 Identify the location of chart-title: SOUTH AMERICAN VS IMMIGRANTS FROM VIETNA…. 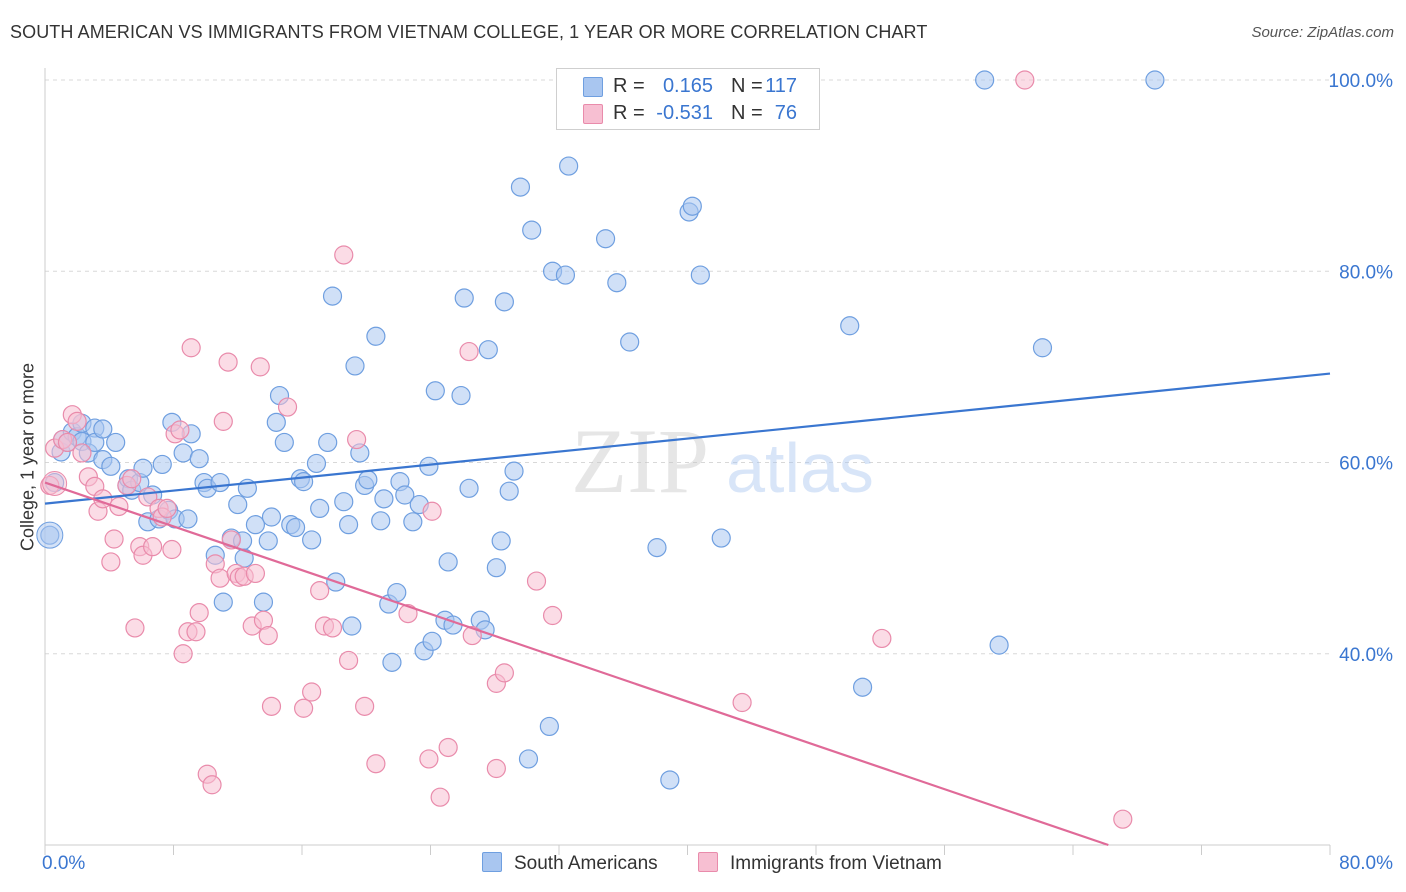
(469, 32).